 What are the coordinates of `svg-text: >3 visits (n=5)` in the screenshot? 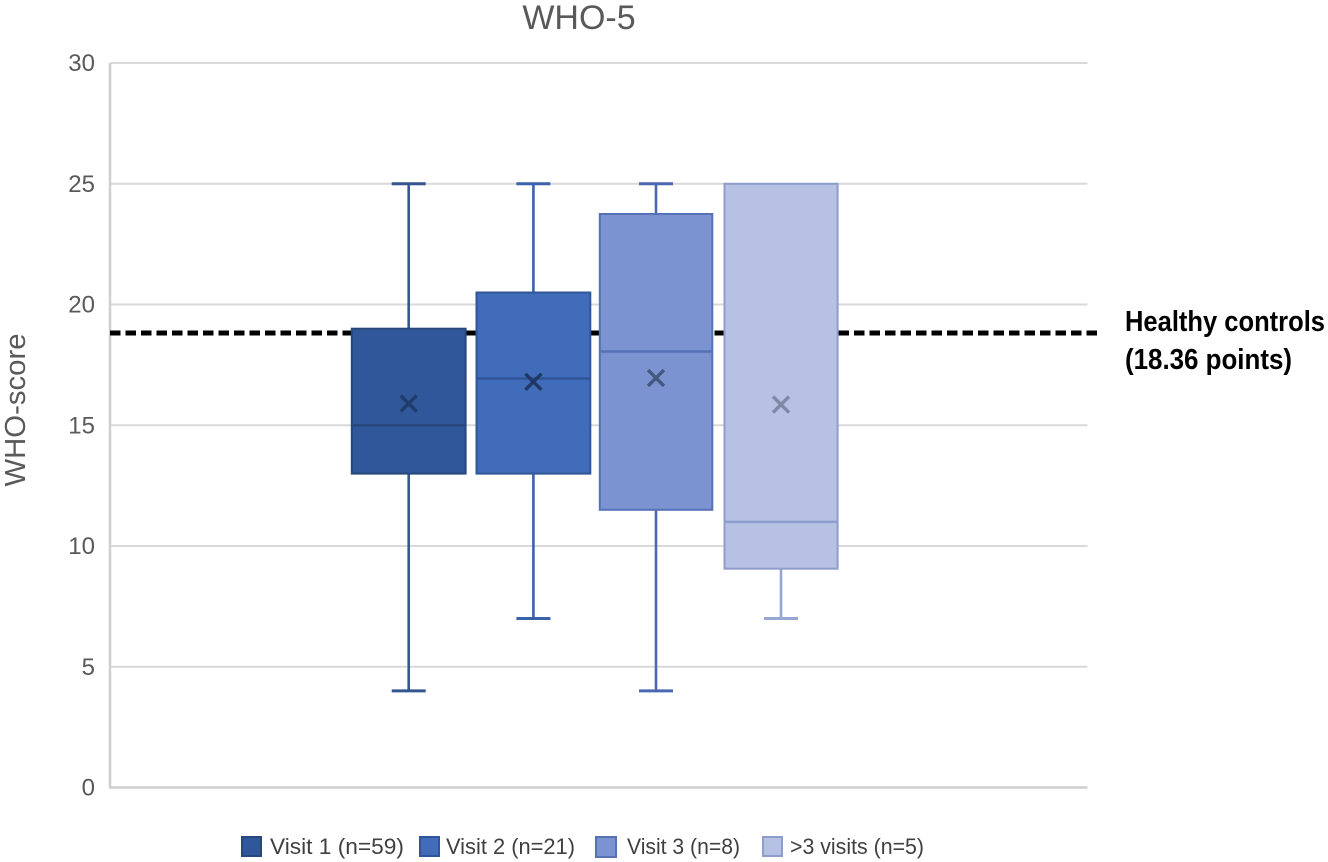 It's located at (857, 846).